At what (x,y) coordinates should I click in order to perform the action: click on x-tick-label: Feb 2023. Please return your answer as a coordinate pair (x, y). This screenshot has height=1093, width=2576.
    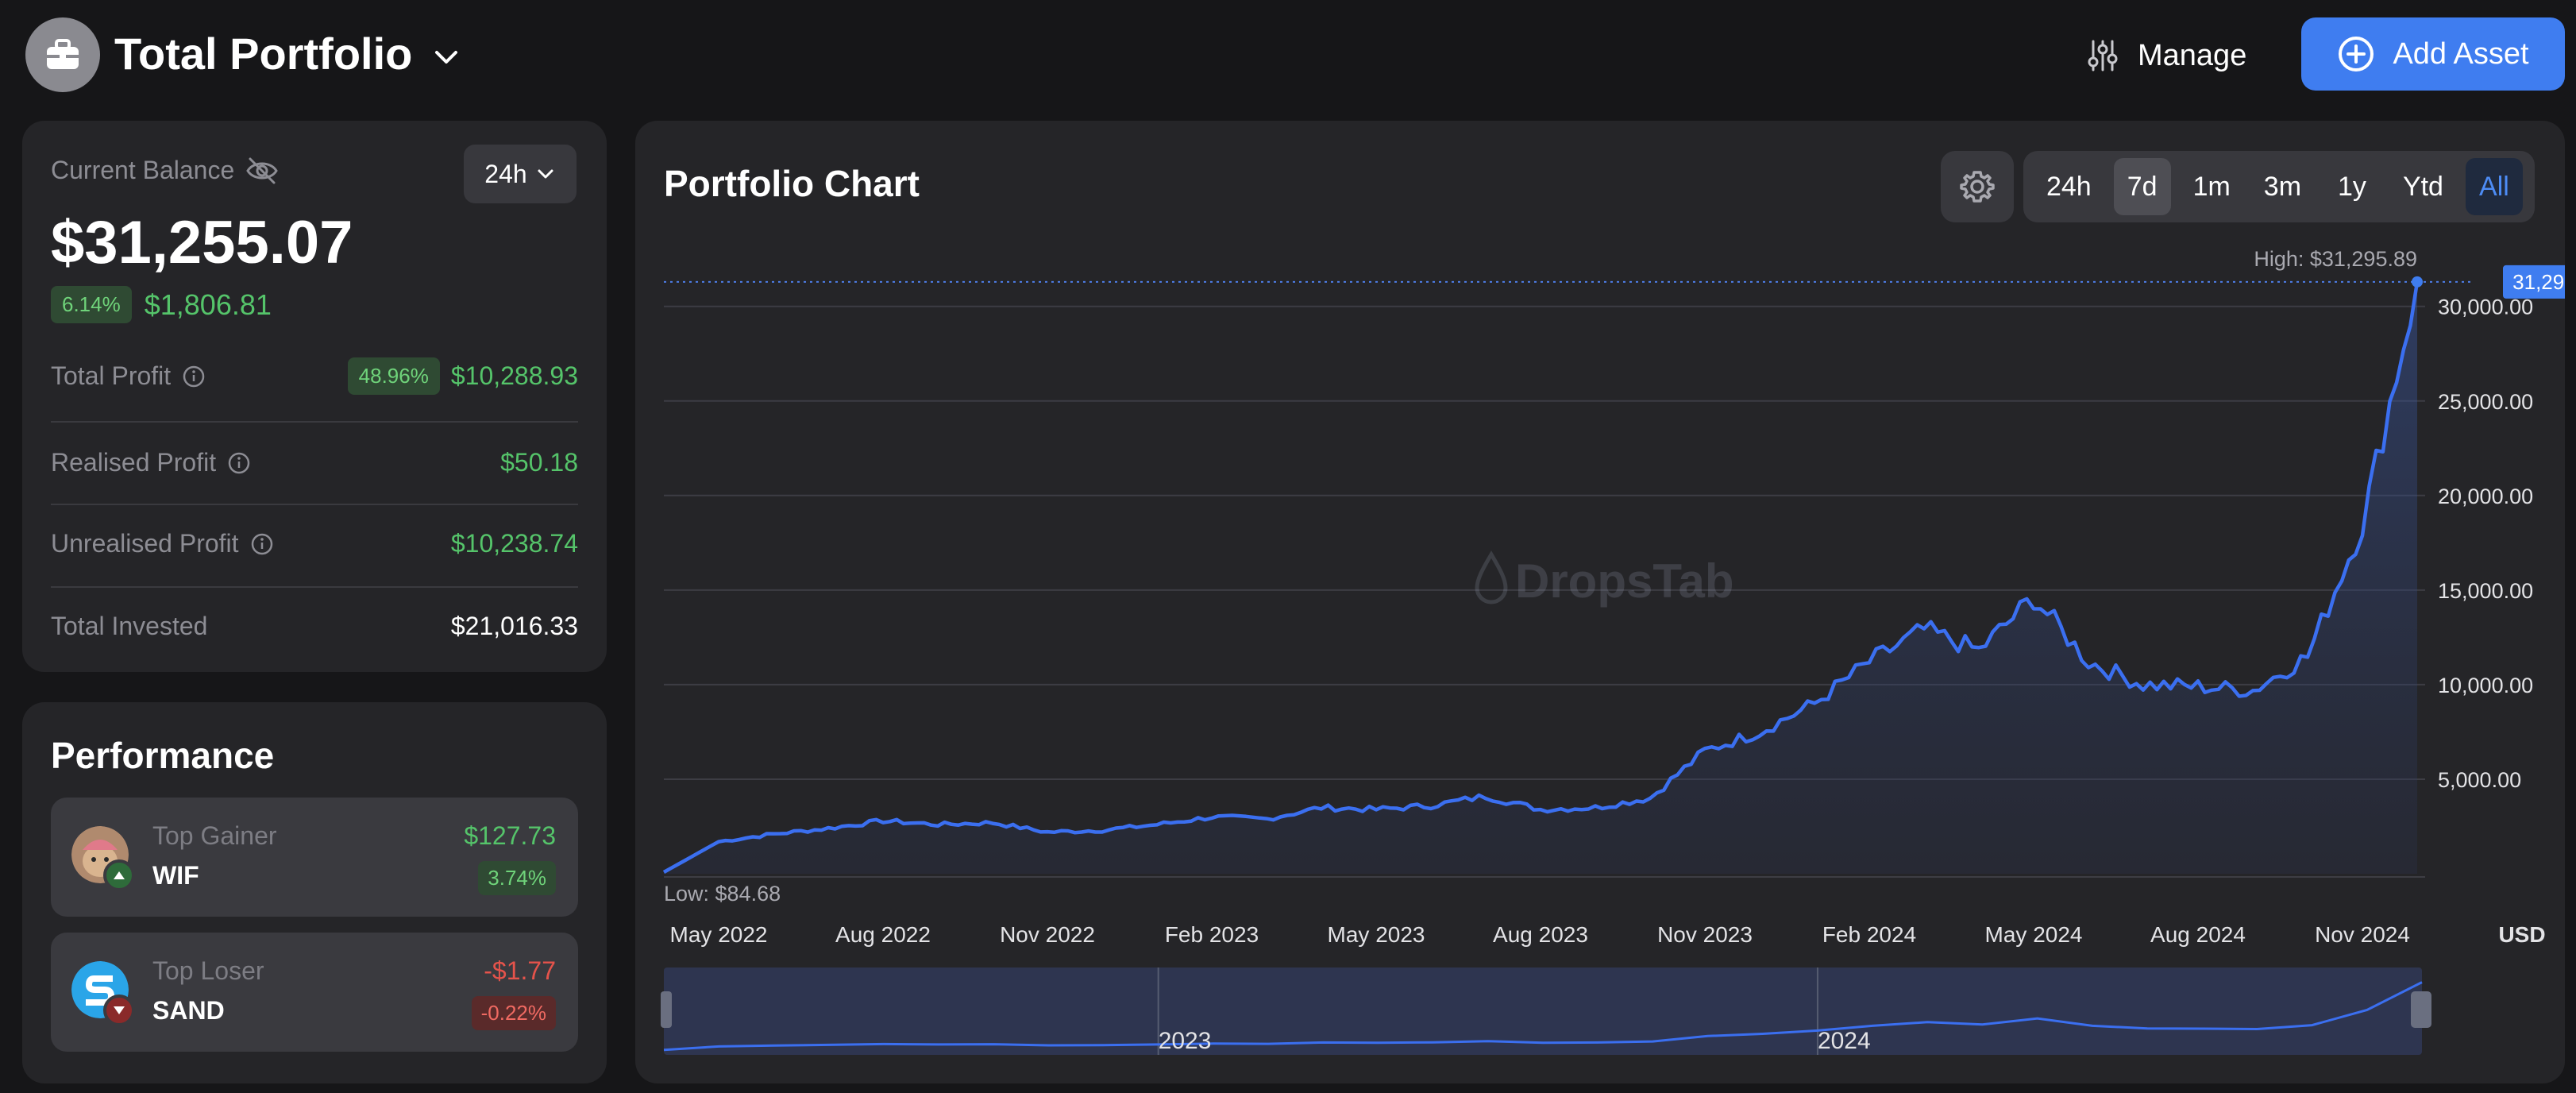
    Looking at the image, I should click on (1212, 934).